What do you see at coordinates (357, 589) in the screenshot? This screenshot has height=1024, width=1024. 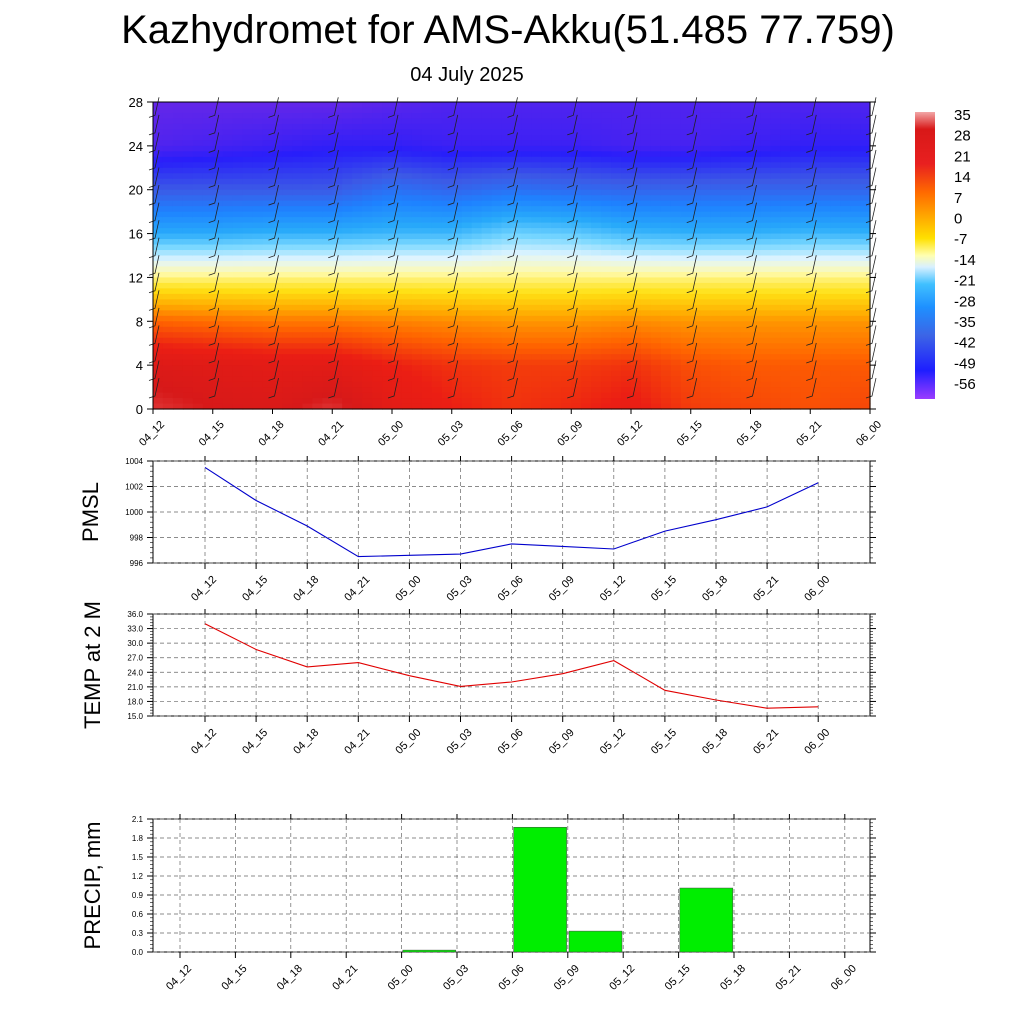 I see `x-tick-label: 04_21` at bounding box center [357, 589].